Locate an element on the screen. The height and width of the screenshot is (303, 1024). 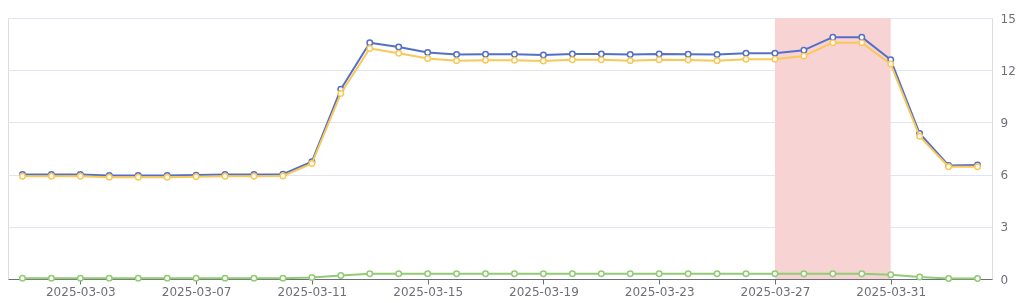
x-tick-label: 2025-03-03 is located at coordinates (80, 291).